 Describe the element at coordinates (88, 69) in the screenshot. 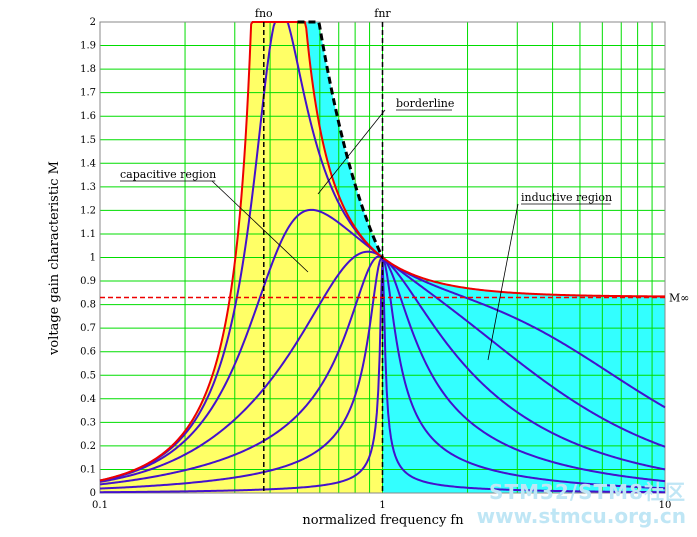

I see `y-tick-label: 1.8` at that location.